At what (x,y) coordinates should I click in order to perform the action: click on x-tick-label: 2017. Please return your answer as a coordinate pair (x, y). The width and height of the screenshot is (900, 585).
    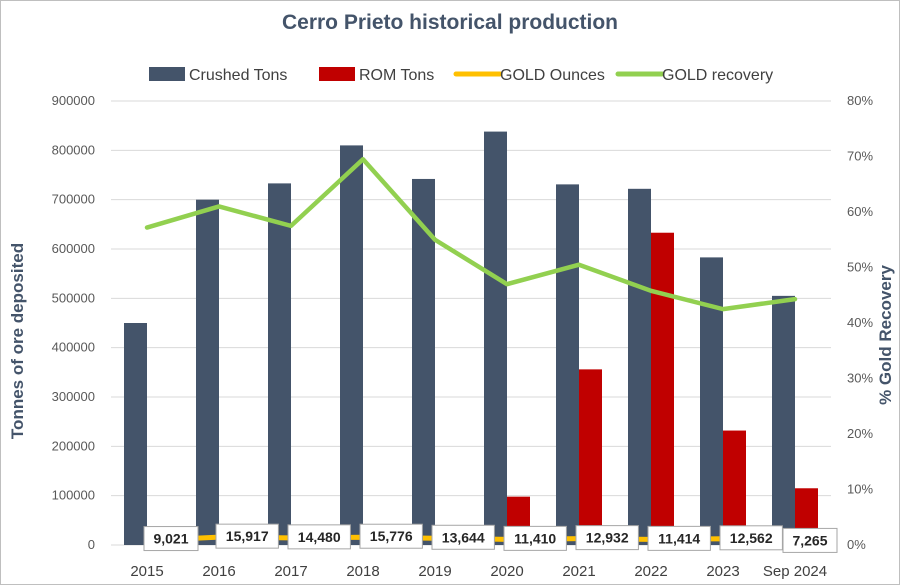
    Looking at the image, I should click on (290, 571).